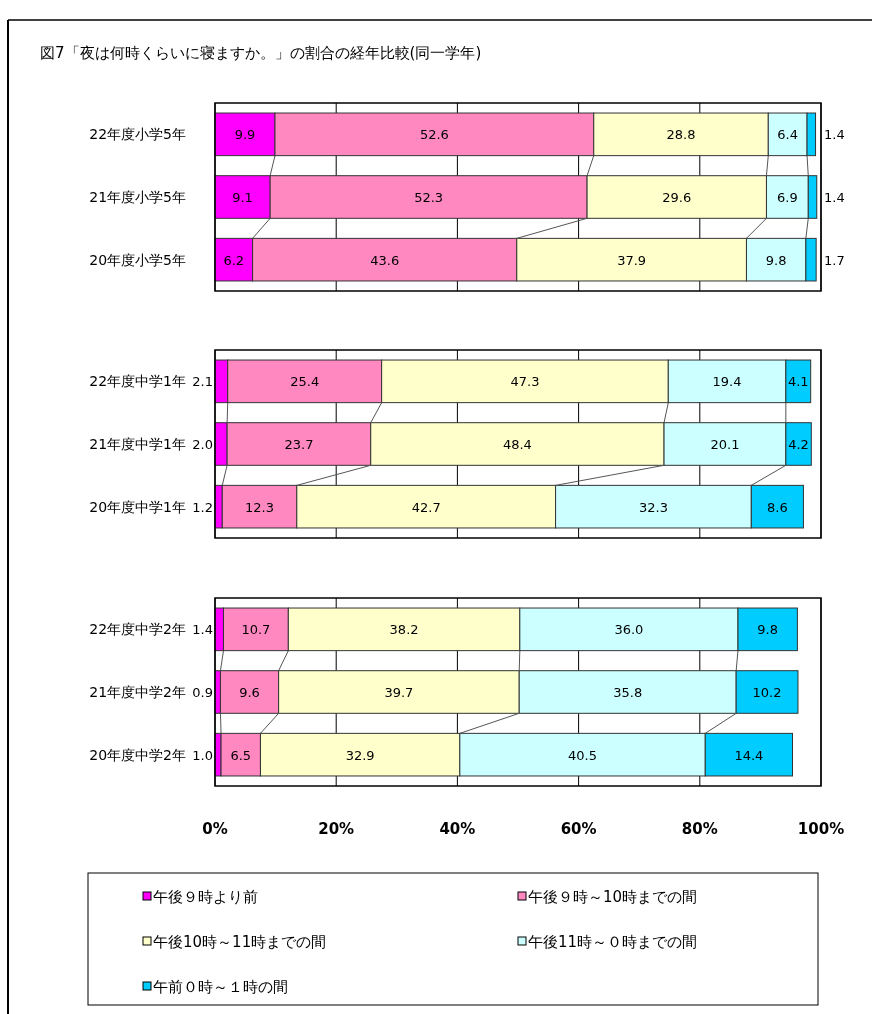 This screenshot has width=872, height=1014. Describe the element at coordinates (137, 134) in the screenshot. I see `y-tick-label: 22年度小学5年` at that location.